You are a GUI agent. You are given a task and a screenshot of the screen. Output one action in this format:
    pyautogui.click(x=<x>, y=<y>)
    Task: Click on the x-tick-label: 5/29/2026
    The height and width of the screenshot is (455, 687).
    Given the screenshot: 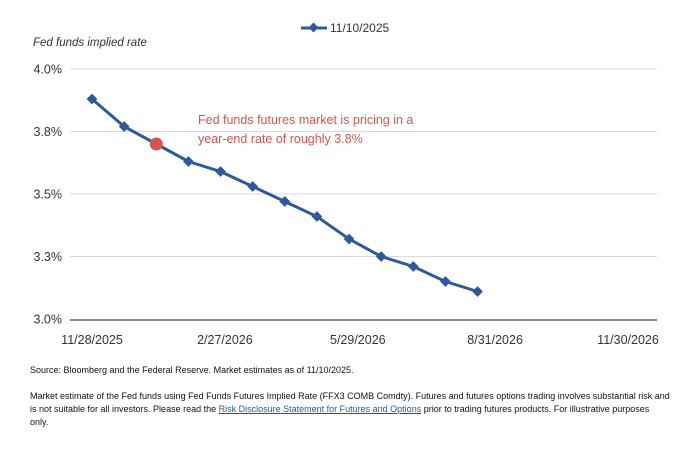 What is the action you would take?
    pyautogui.click(x=358, y=340)
    